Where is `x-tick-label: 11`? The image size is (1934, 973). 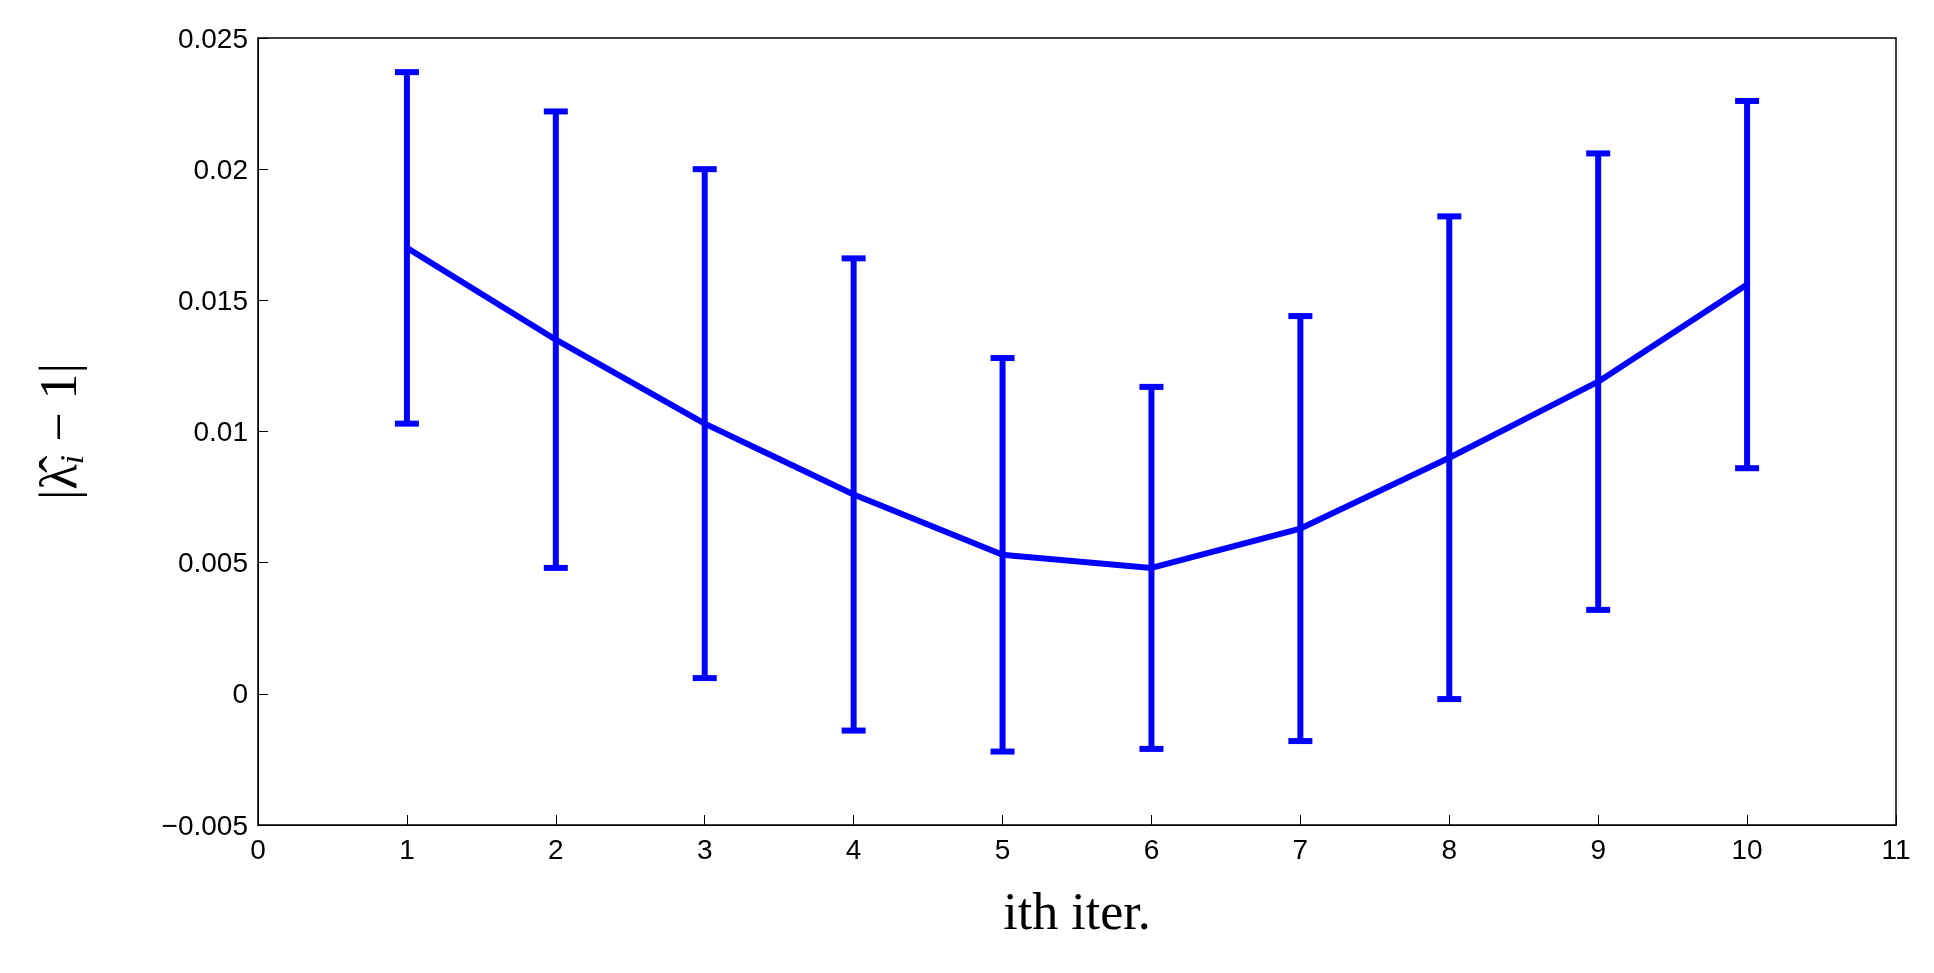
x-tick-label: 11 is located at coordinates (1896, 849).